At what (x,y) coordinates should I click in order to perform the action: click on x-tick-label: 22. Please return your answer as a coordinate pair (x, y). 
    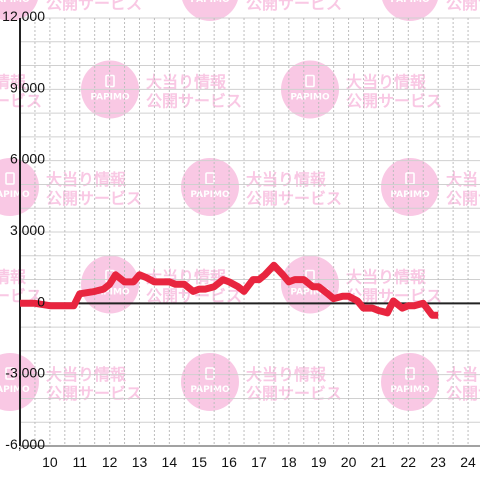
    Looking at the image, I should click on (409, 462).